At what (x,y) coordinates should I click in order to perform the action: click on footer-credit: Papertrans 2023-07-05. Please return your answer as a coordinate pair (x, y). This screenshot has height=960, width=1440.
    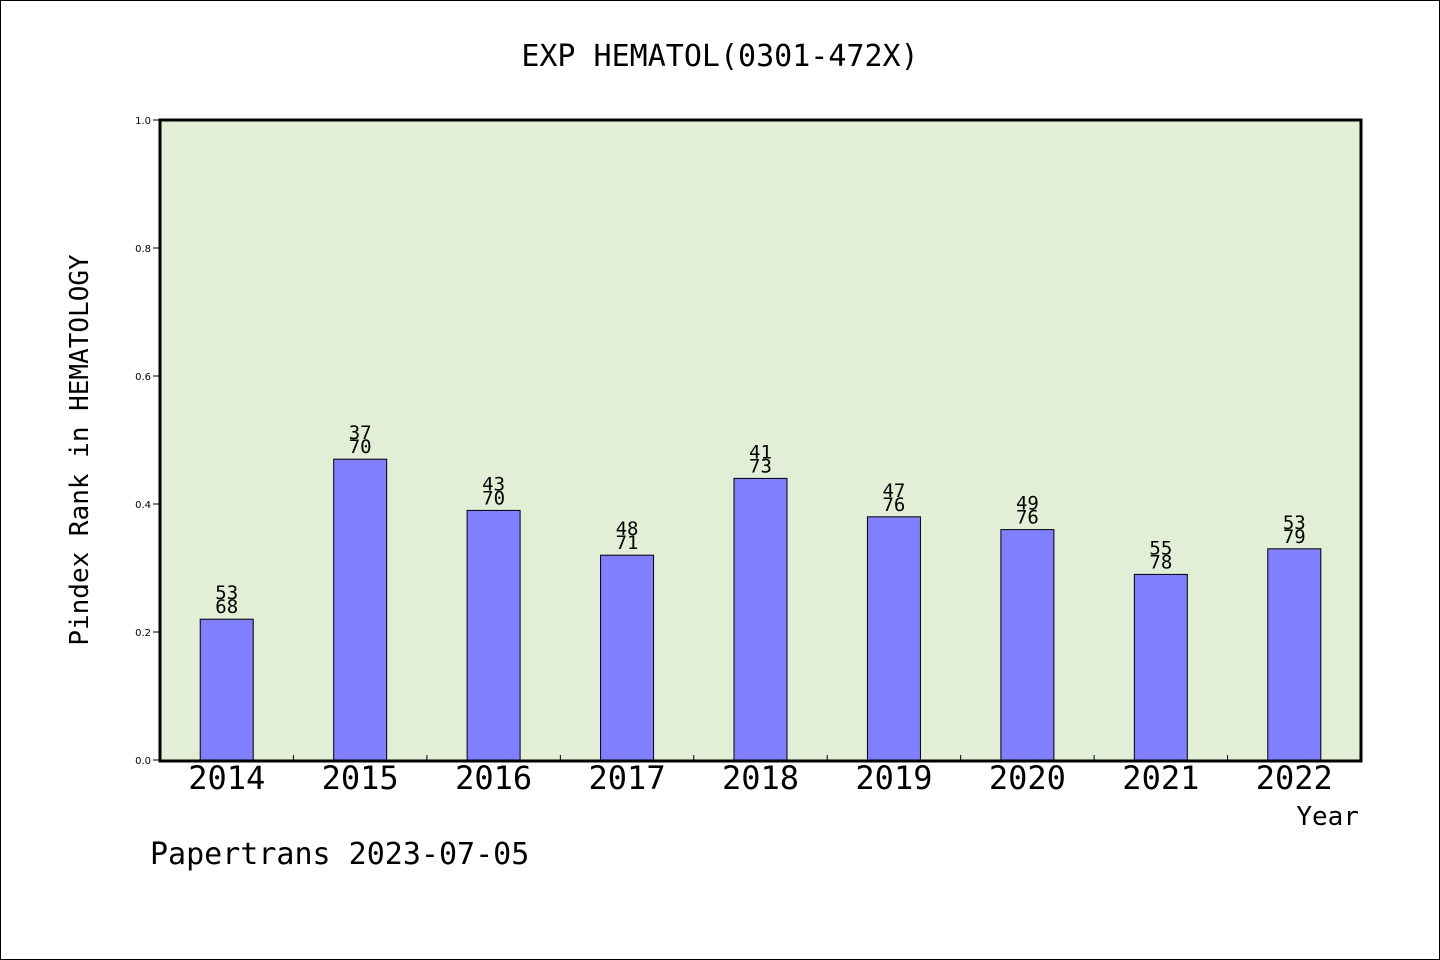
    Looking at the image, I should click on (339, 854).